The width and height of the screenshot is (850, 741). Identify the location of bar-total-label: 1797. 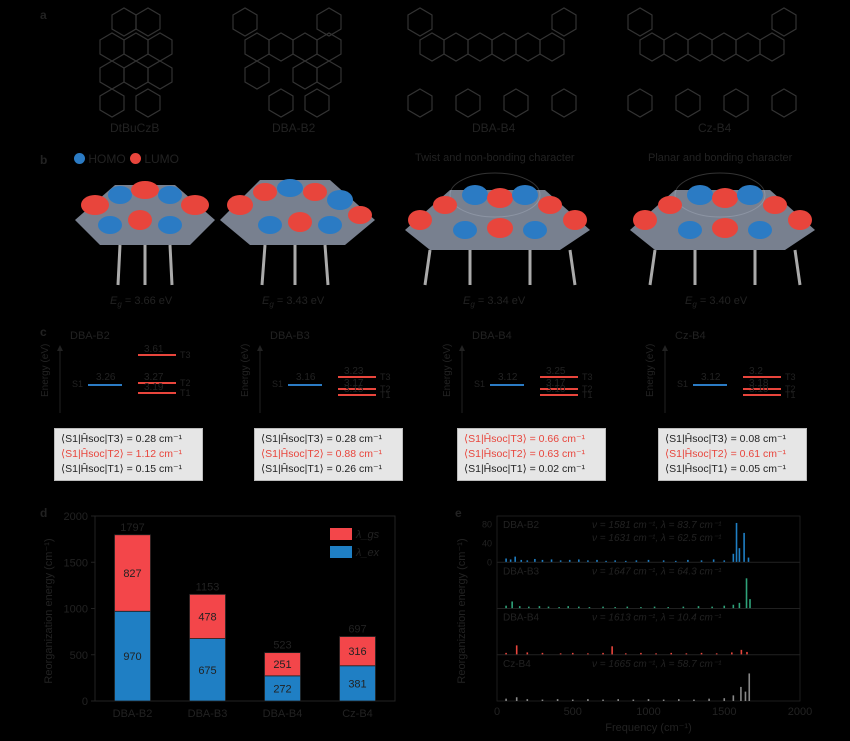
(132, 528).